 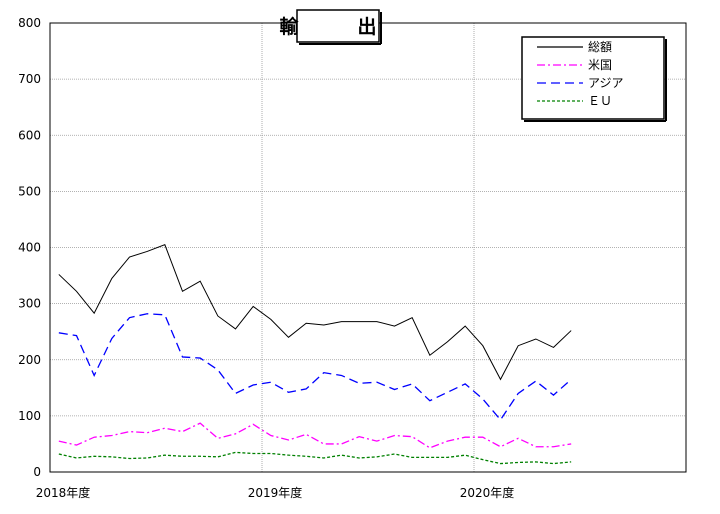 I want to click on legend-label: アジア, so click(x=606, y=83).